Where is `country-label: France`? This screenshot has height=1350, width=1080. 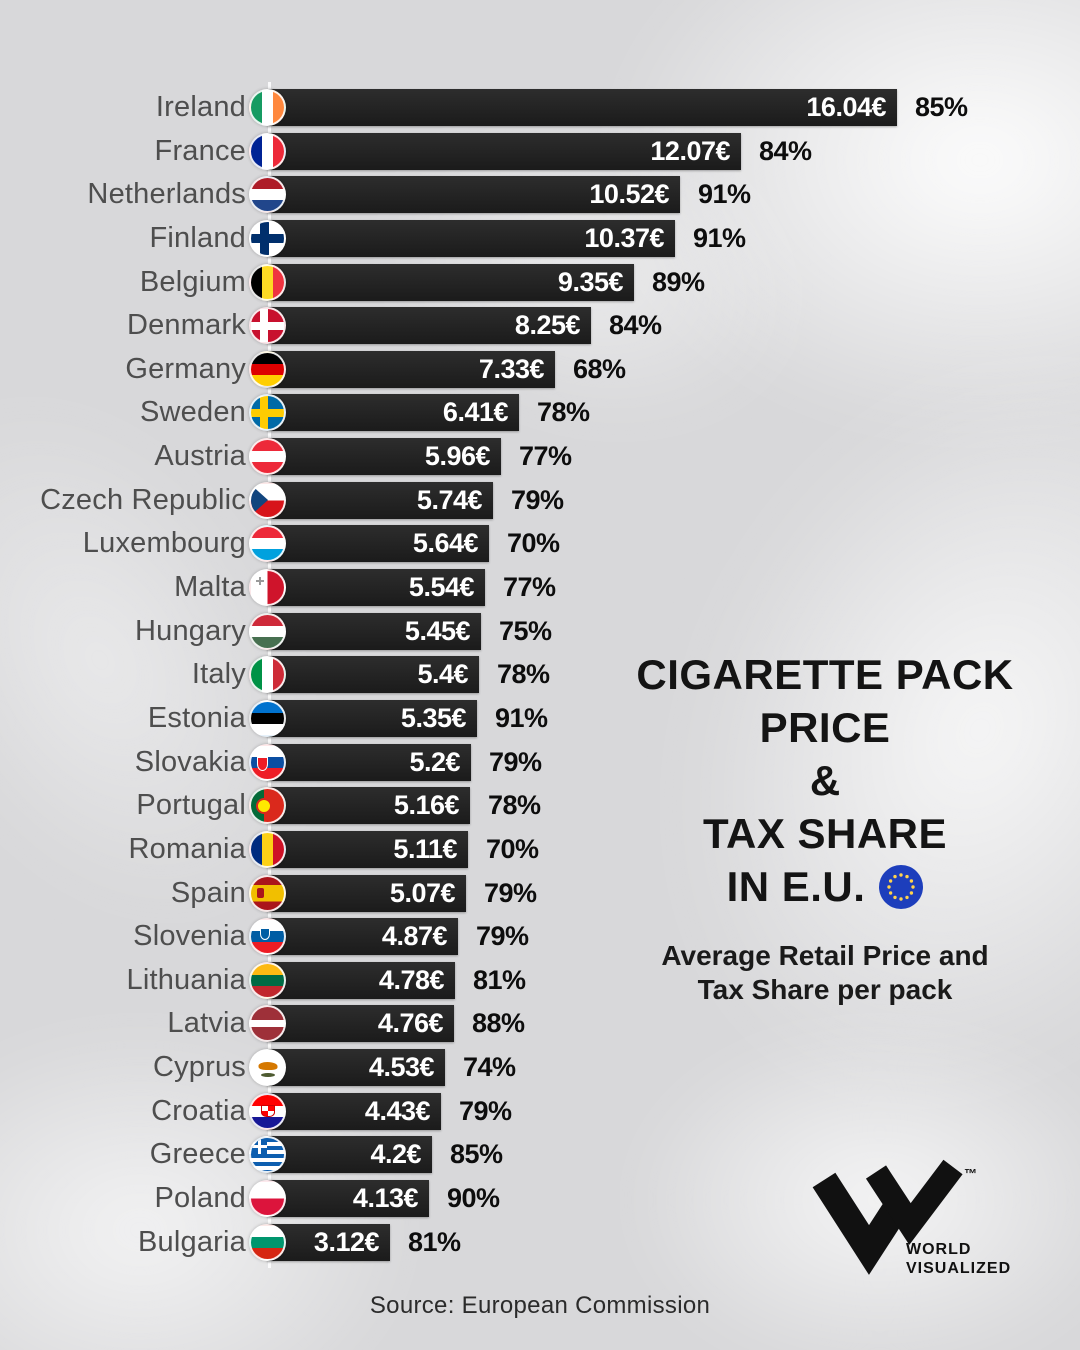 country-label: France is located at coordinates (200, 150).